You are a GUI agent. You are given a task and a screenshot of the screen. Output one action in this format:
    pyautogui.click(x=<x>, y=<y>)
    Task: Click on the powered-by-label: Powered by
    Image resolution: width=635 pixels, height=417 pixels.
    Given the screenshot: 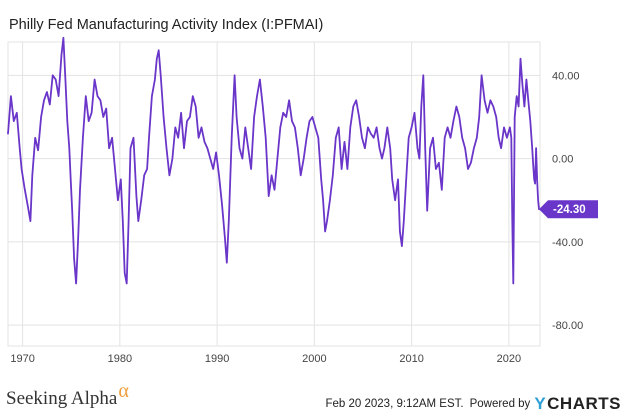 What is the action you would take?
    pyautogui.click(x=500, y=404)
    